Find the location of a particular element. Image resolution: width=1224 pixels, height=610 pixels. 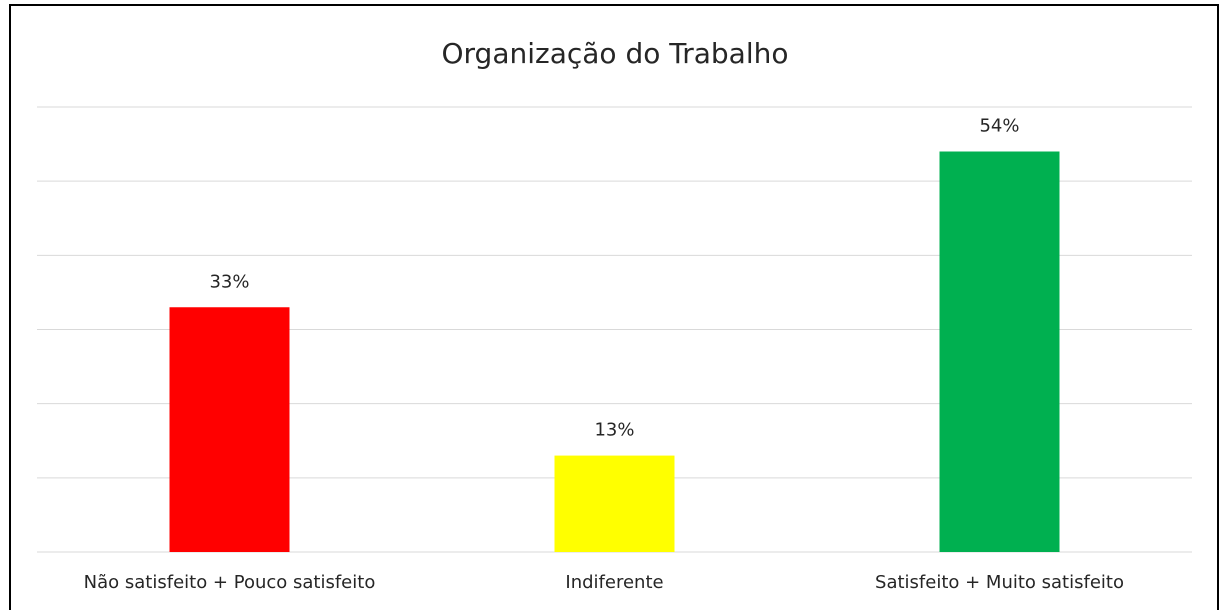

chart-title: Organização do Trabalho is located at coordinates (614, 53).